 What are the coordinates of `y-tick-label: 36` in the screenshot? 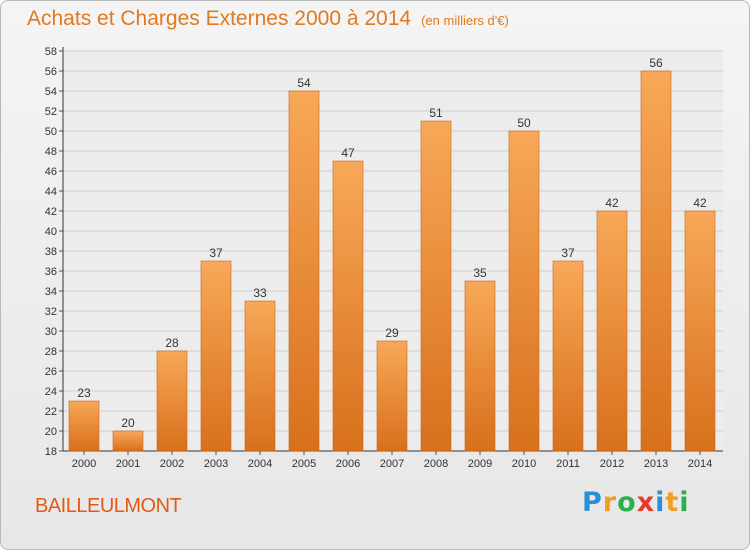 It's located at (51, 272).